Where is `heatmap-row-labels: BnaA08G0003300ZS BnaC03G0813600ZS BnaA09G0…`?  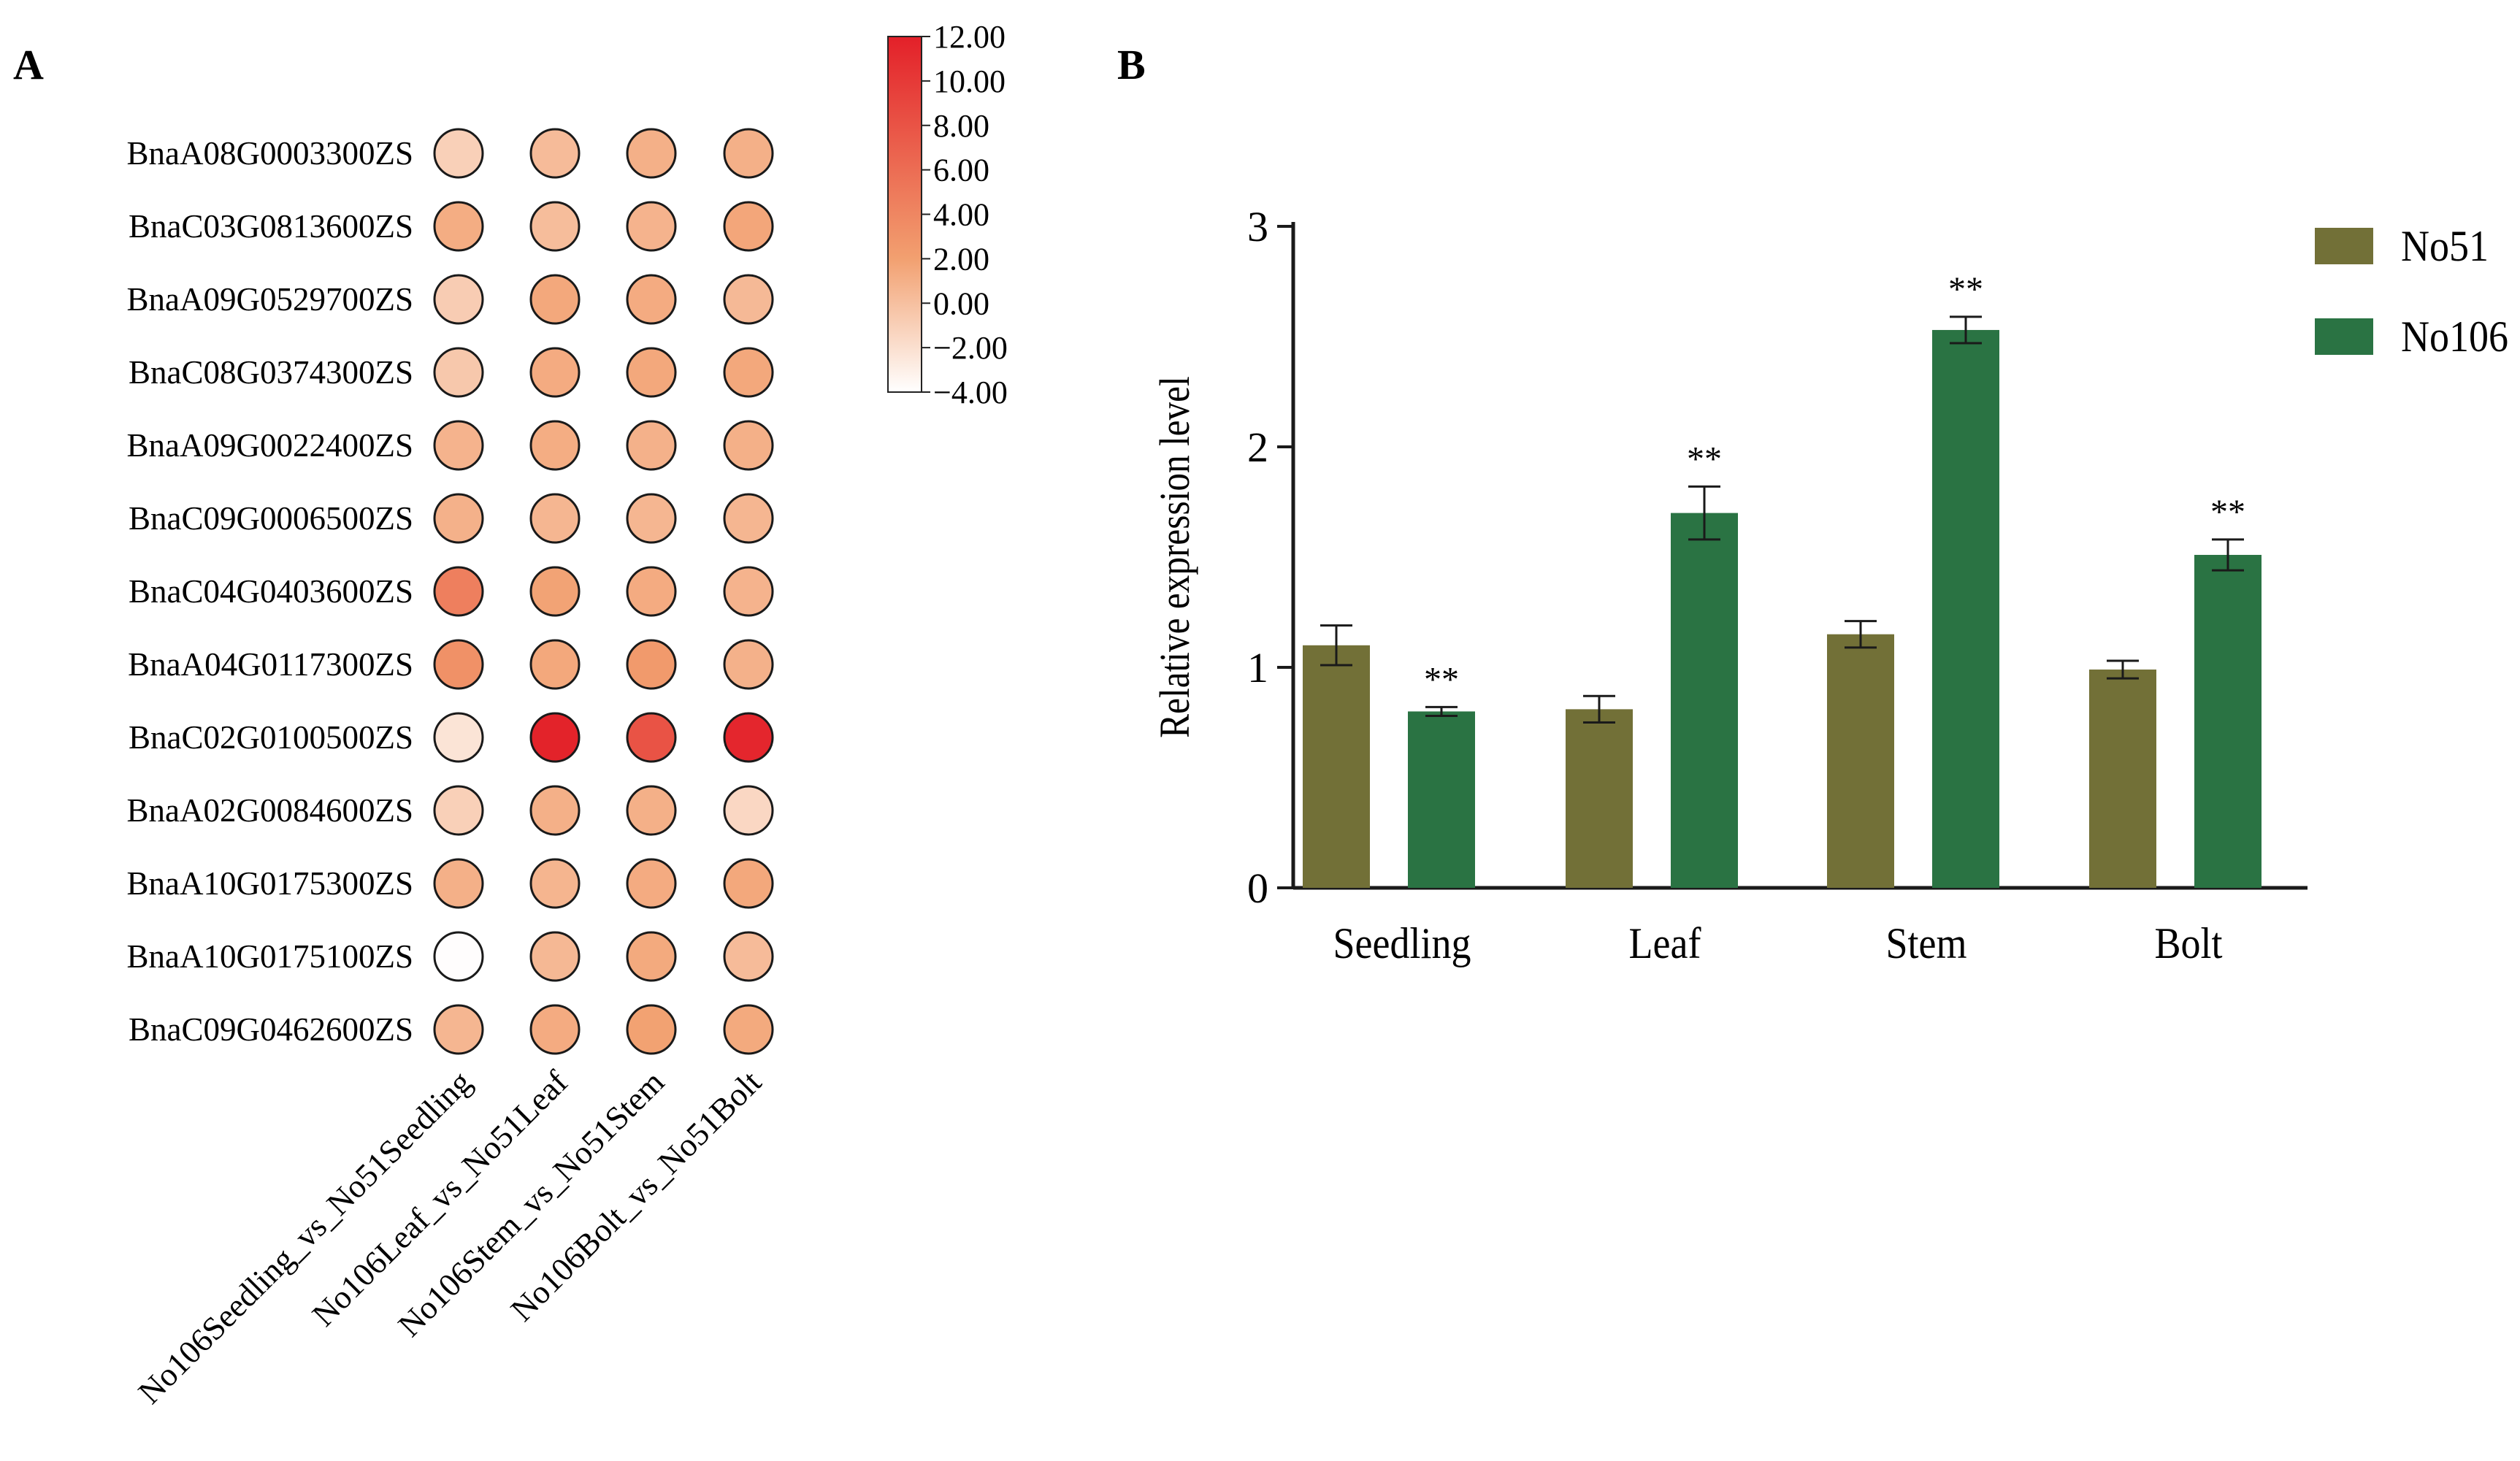
heatmap-row-labels: BnaA08G0003300ZS BnaC03G0813600ZS BnaA09G0… is located at coordinates (270, 591).